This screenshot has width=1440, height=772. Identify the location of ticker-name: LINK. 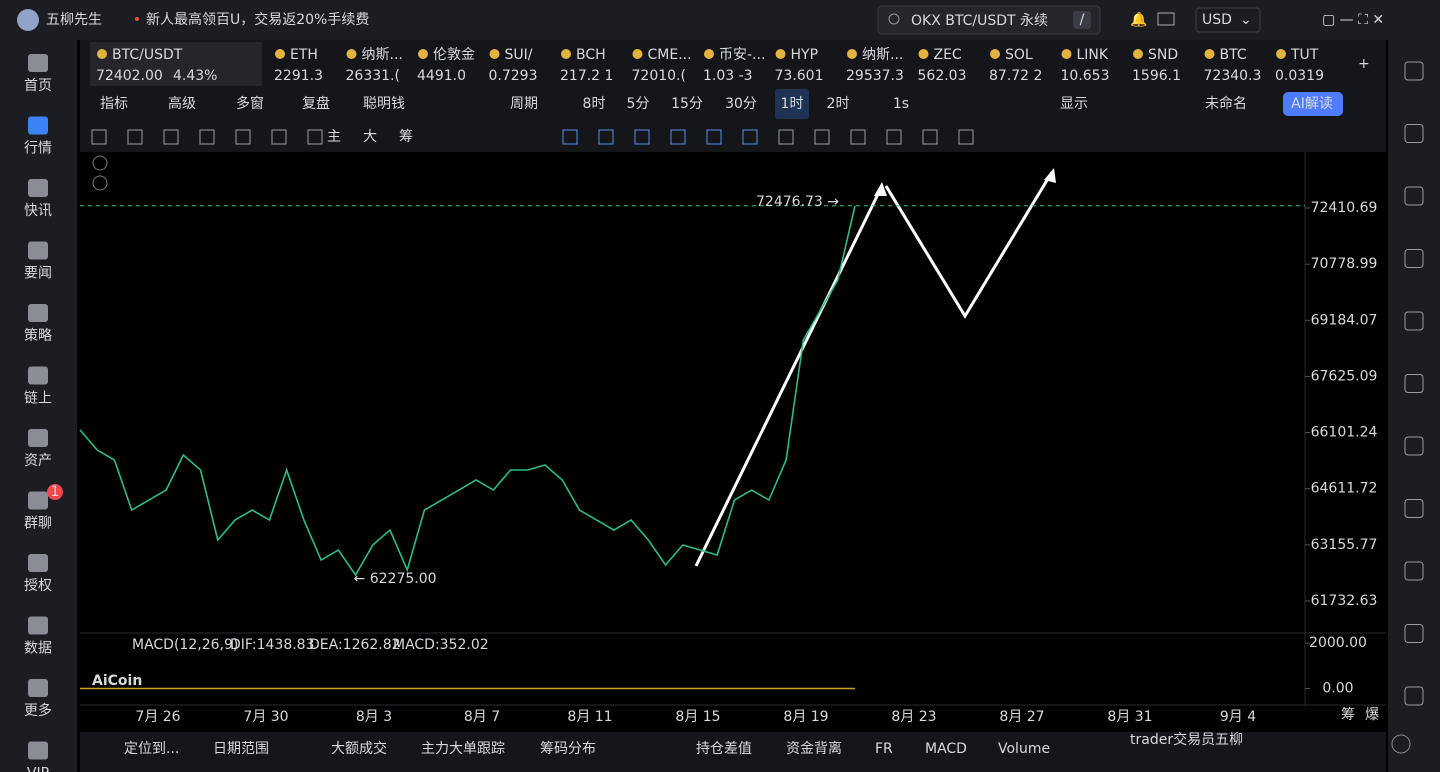
(1093, 55).